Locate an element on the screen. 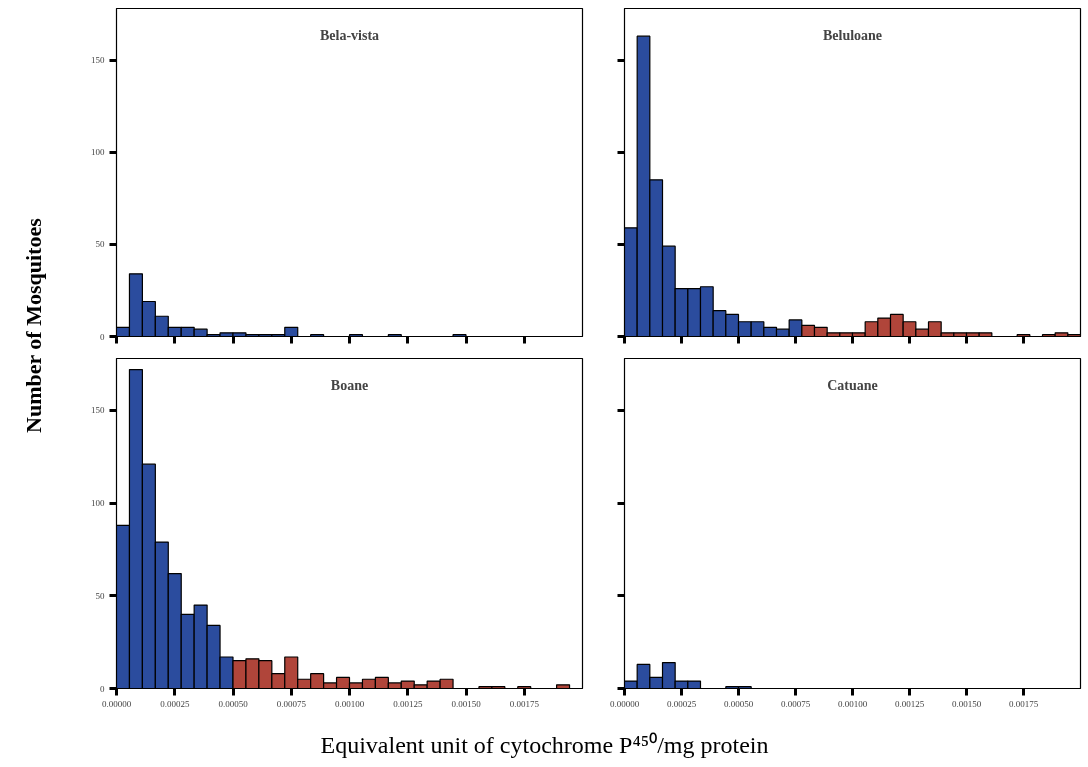  x-axis-title: Equivalent unit of cytochrome P⁴⁵⁰/mg protein is located at coordinates (544, 745).